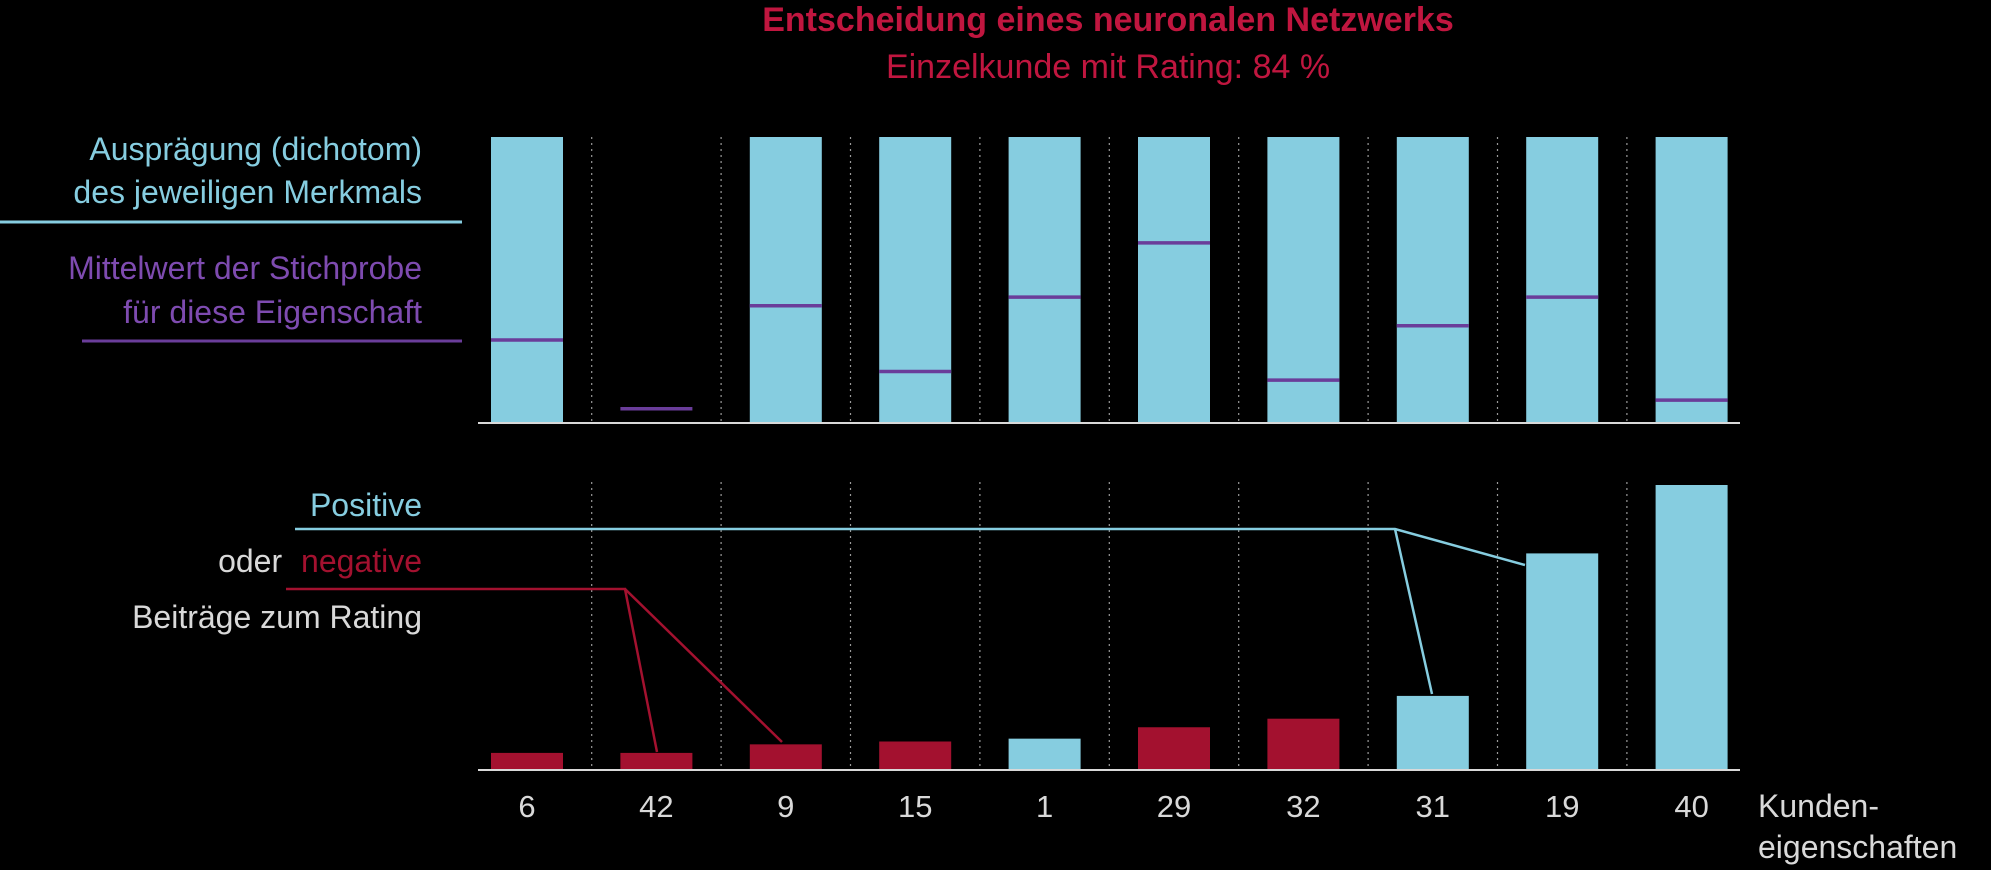 The width and height of the screenshot is (1991, 870). Describe the element at coordinates (785, 806) in the screenshot. I see `x-tick-9: 9` at that location.